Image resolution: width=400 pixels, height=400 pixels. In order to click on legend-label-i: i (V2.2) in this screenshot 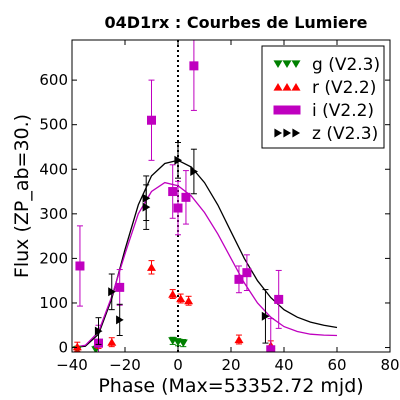, I will do `click(343, 111)`.